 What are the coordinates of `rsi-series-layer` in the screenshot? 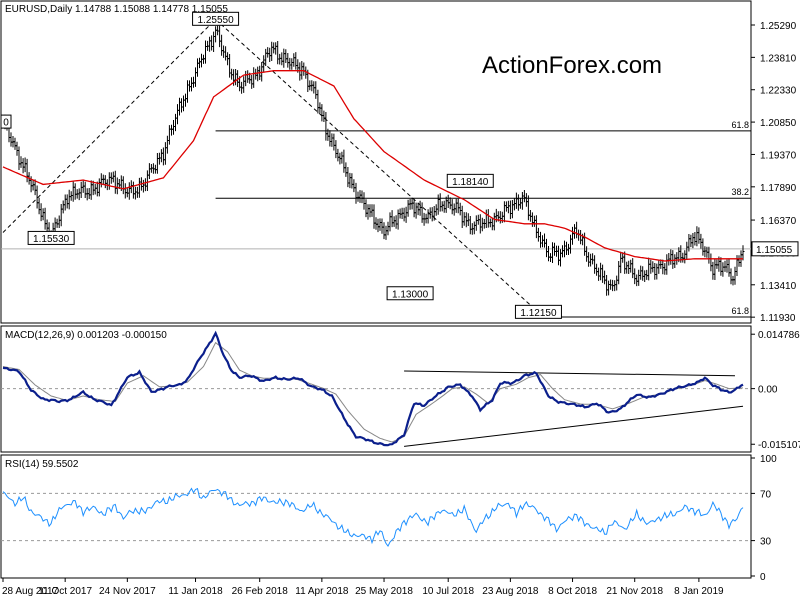 It's located at (376, 517).